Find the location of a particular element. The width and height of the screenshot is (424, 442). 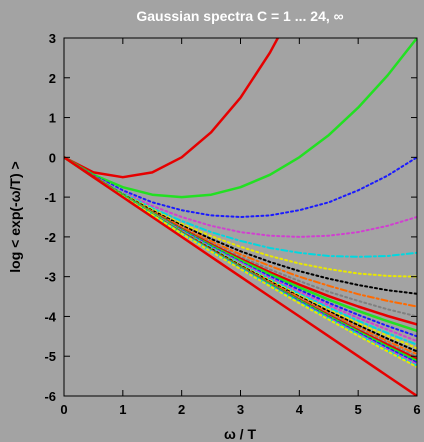

chart-title: Gaussian spectra C = 1 ... 24, ∞ is located at coordinates (239, 16).